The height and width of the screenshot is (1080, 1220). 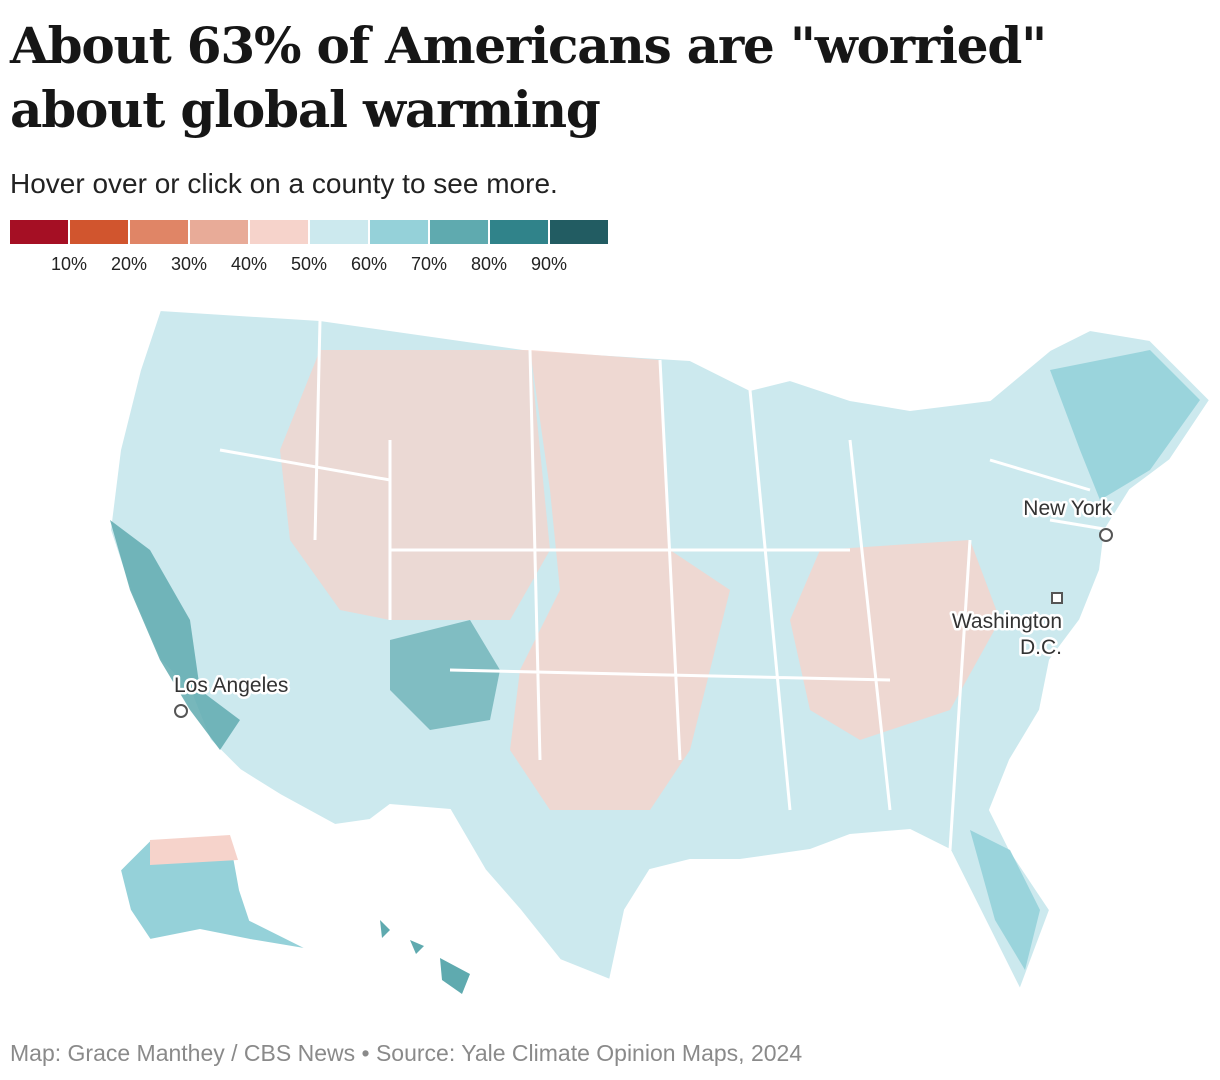 I want to click on legend-tick-label: 20%, so click(x=129, y=264).